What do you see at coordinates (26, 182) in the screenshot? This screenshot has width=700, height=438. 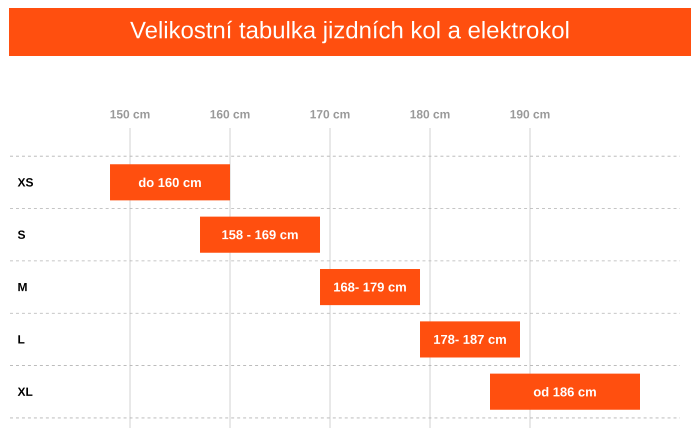 I see `y-tick-label: XS` at bounding box center [26, 182].